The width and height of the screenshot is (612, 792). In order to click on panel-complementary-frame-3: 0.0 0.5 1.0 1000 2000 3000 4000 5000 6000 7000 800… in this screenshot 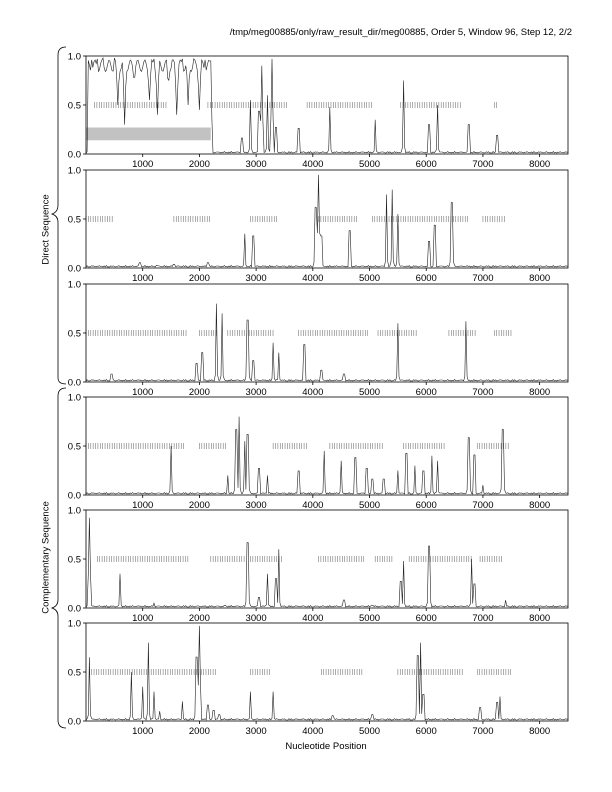, I will do `click(318, 678)`.